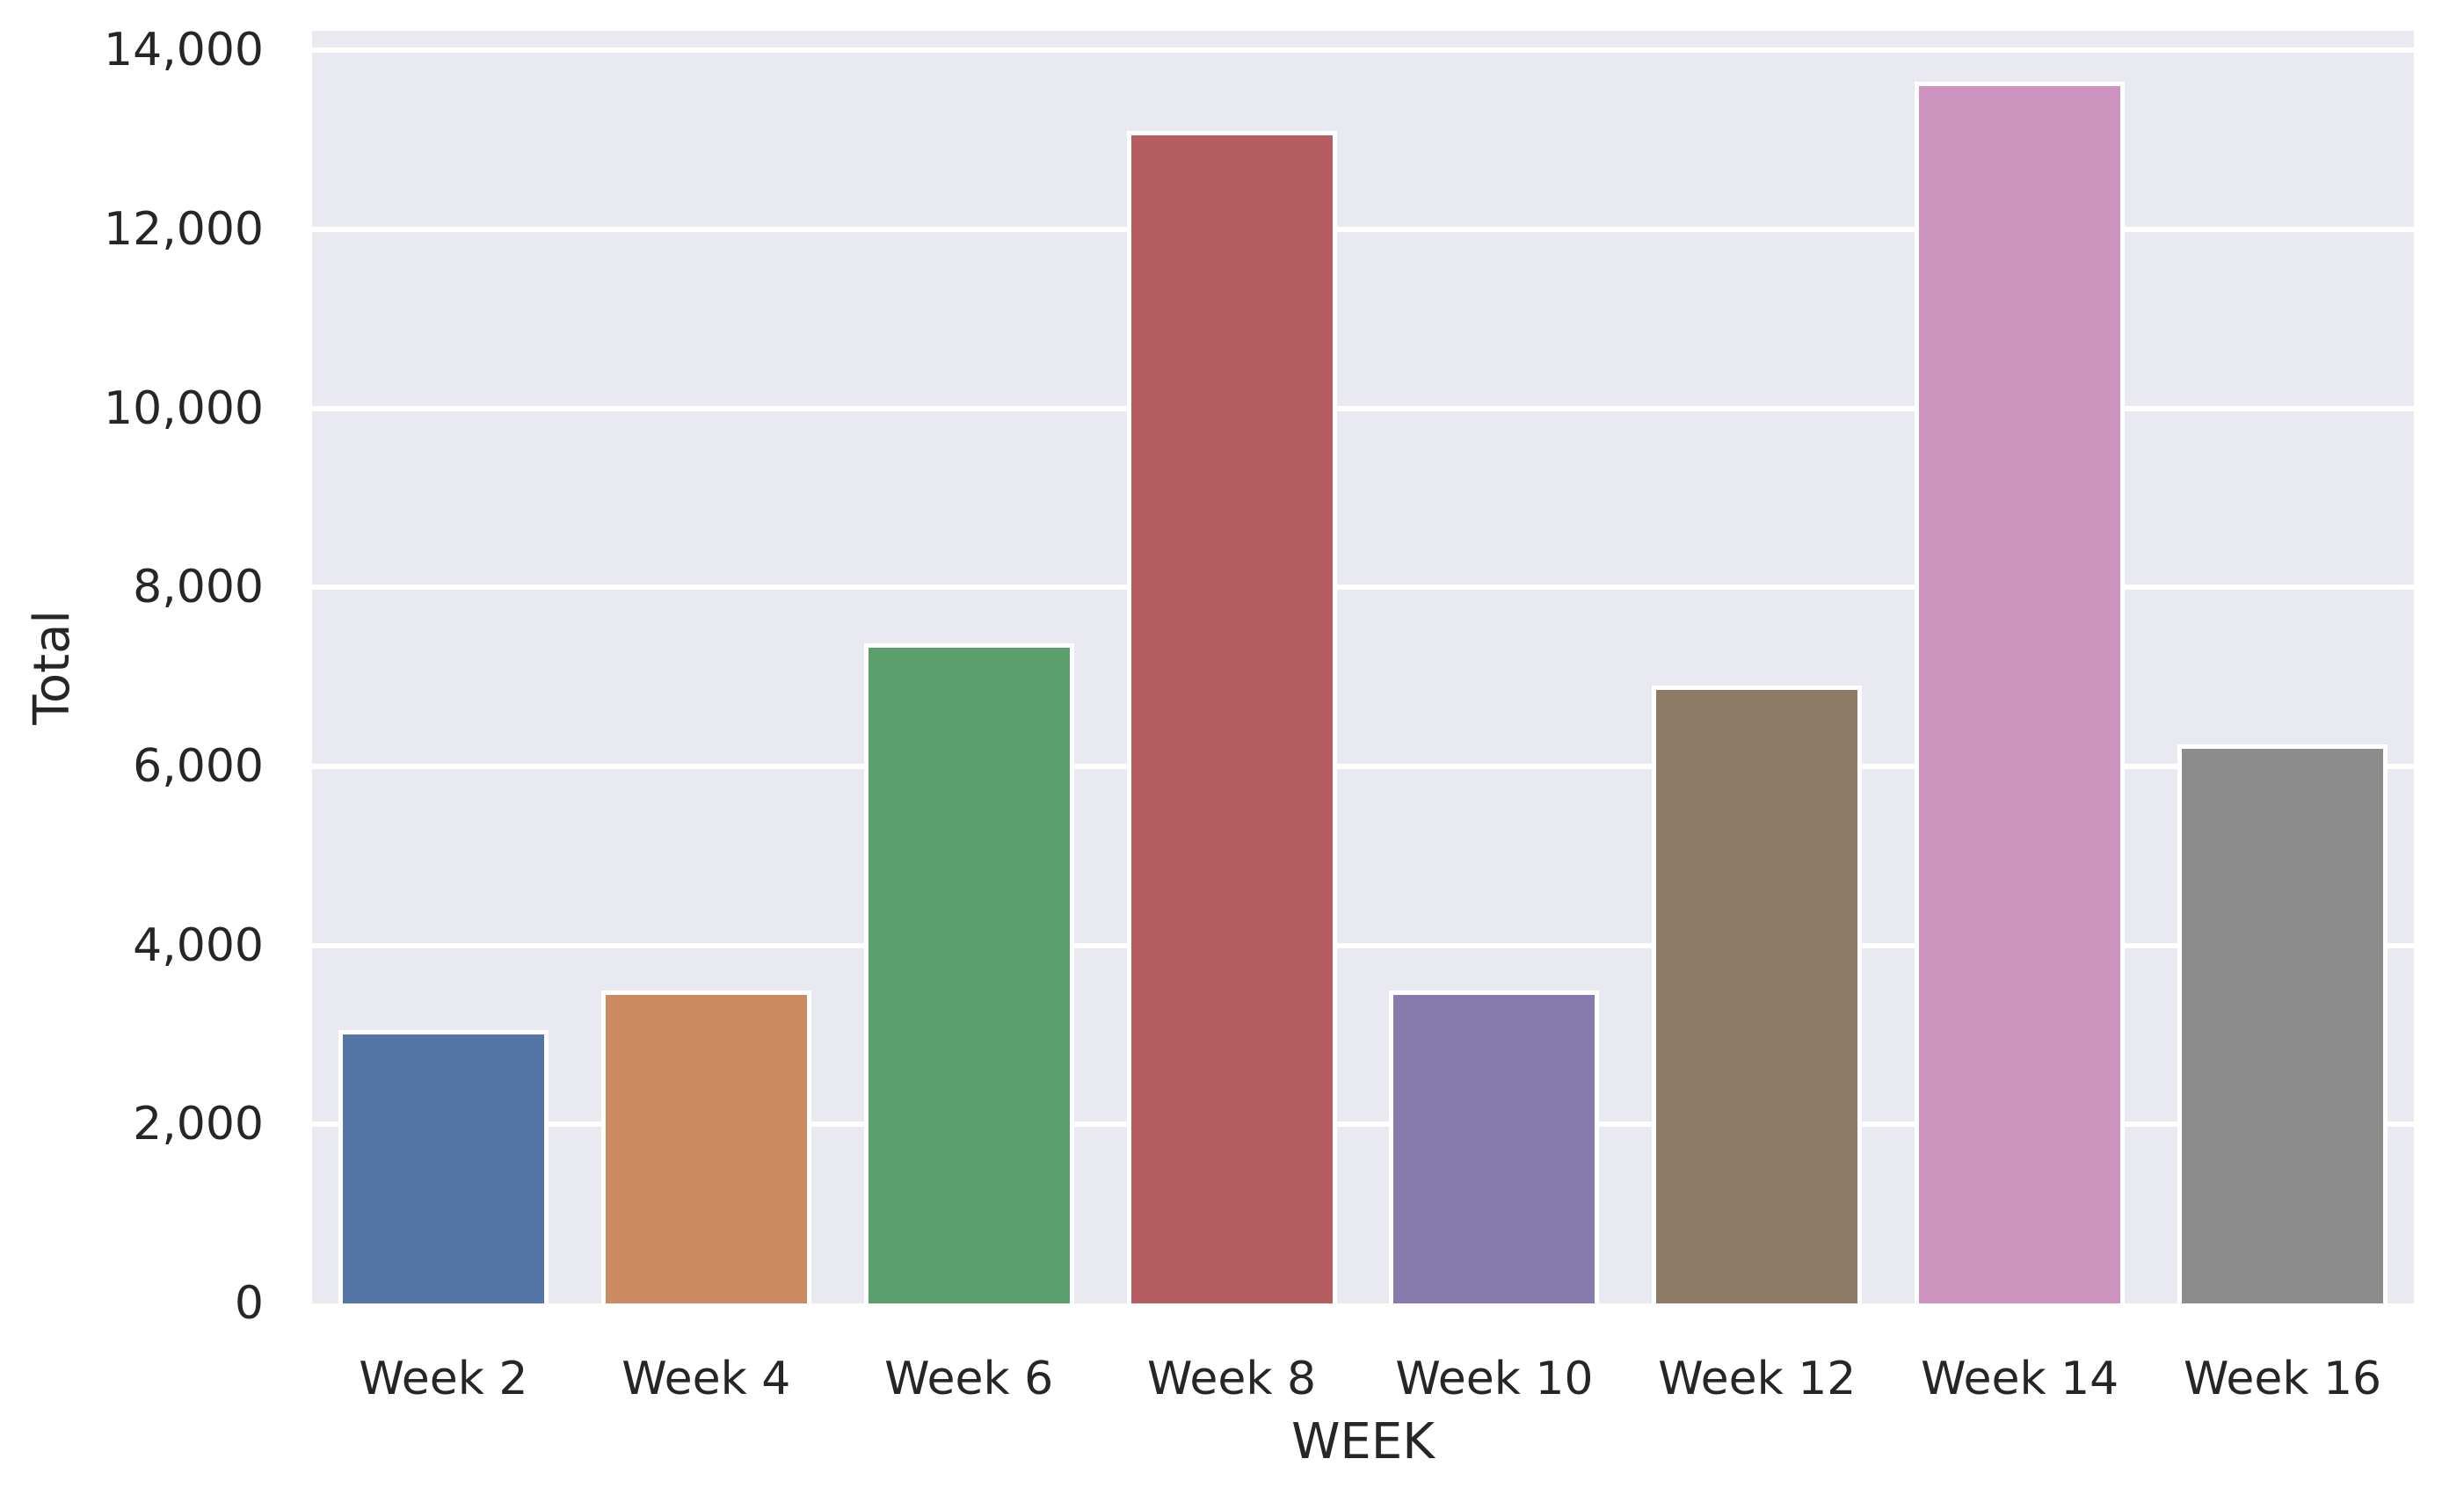 The height and width of the screenshot is (1488, 2464). I want to click on y-tick-label-8000: 8,000, so click(198, 587).